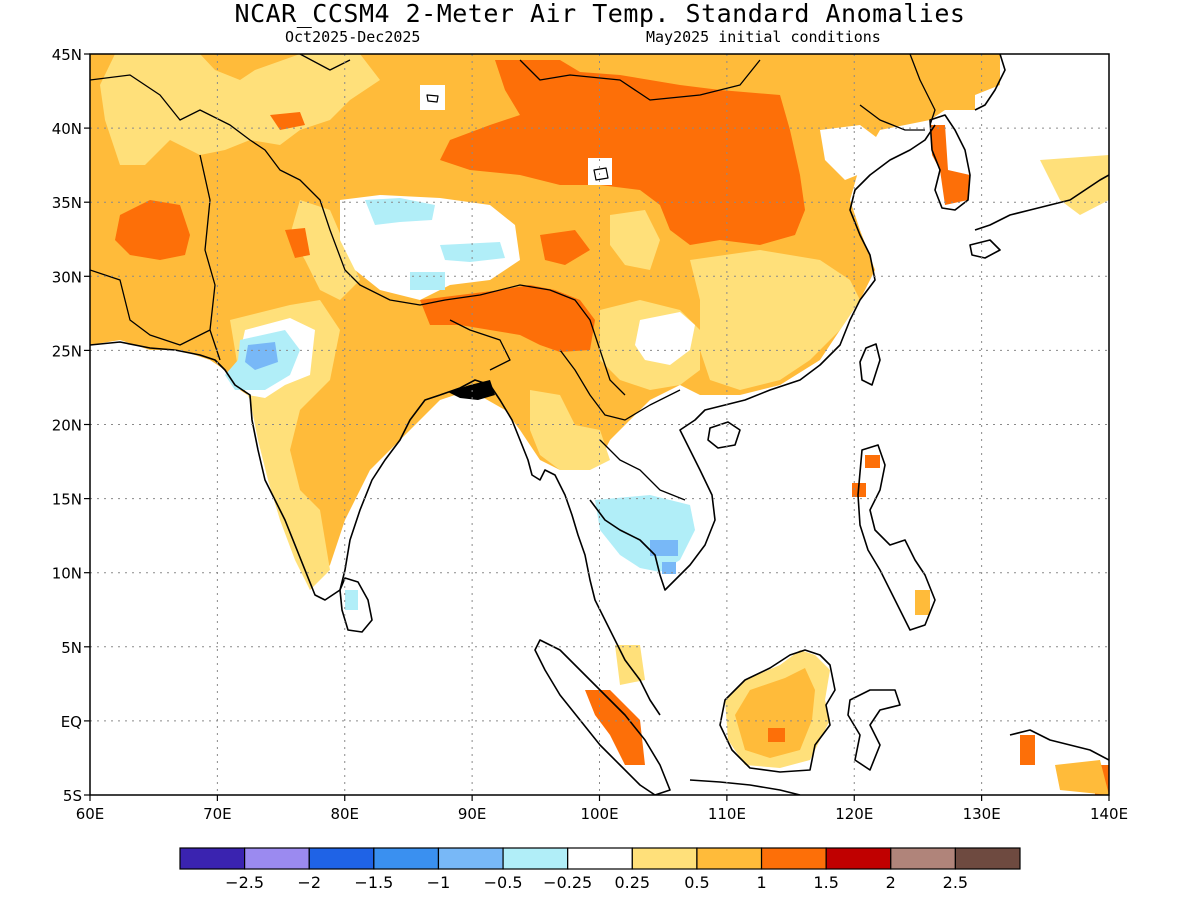 The height and width of the screenshot is (900, 1200). I want to click on lat-tick-label: 5N, so click(71, 648).